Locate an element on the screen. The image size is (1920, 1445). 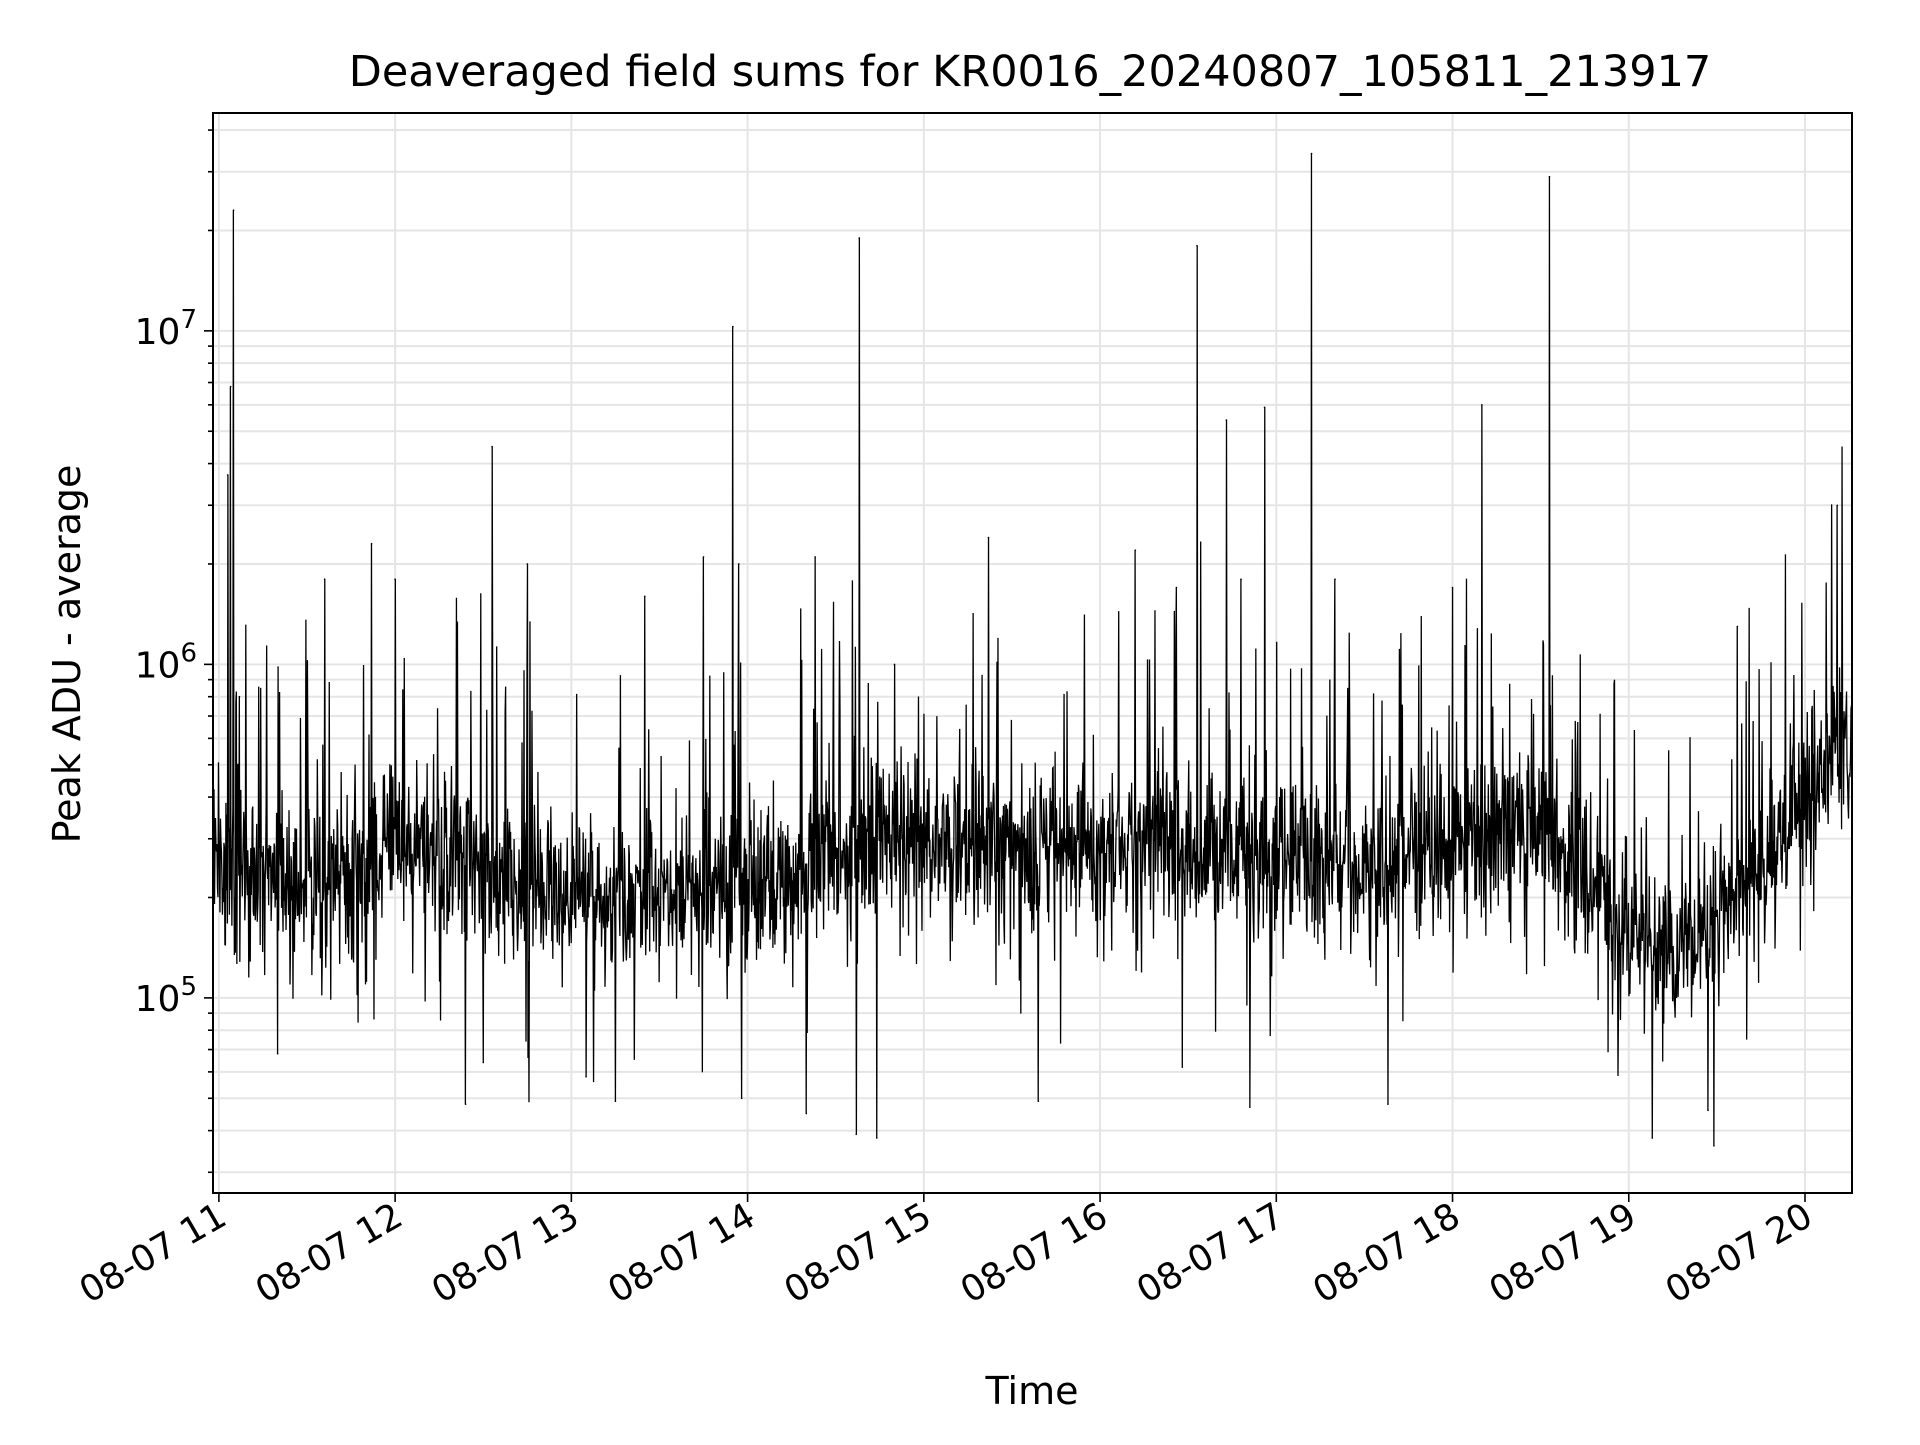
y-tick-label: 10⁶ is located at coordinates (166, 662).